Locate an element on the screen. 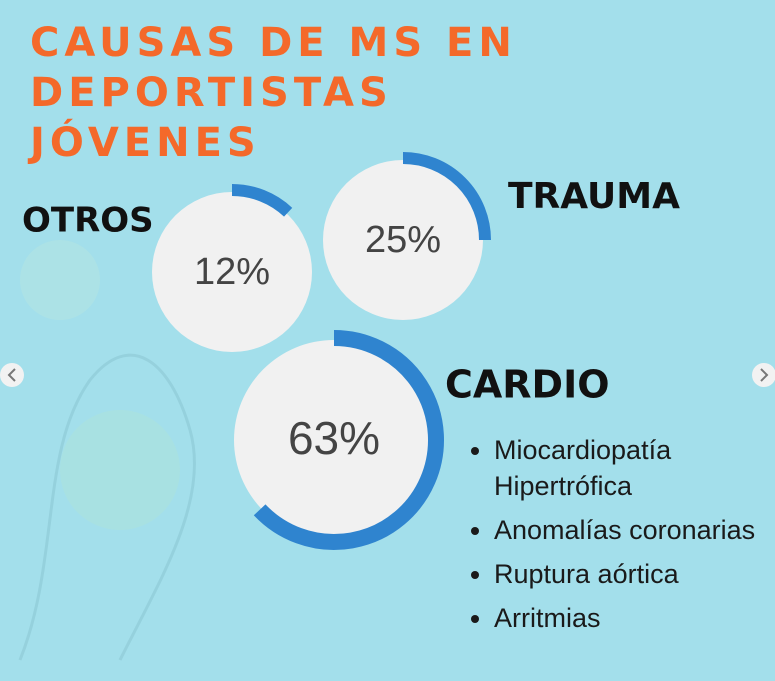 The image size is (775, 681). value-label: 12% is located at coordinates (232, 272).